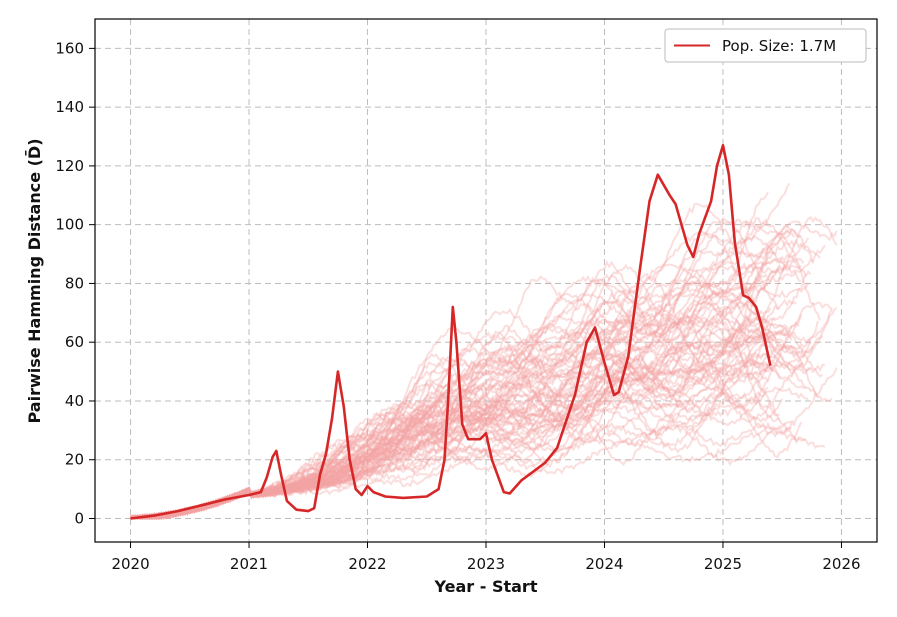 Image resolution: width=897 pixels, height=617 pixels. I want to click on legend-label: Pop. Size: 1.7M, so click(779, 46).